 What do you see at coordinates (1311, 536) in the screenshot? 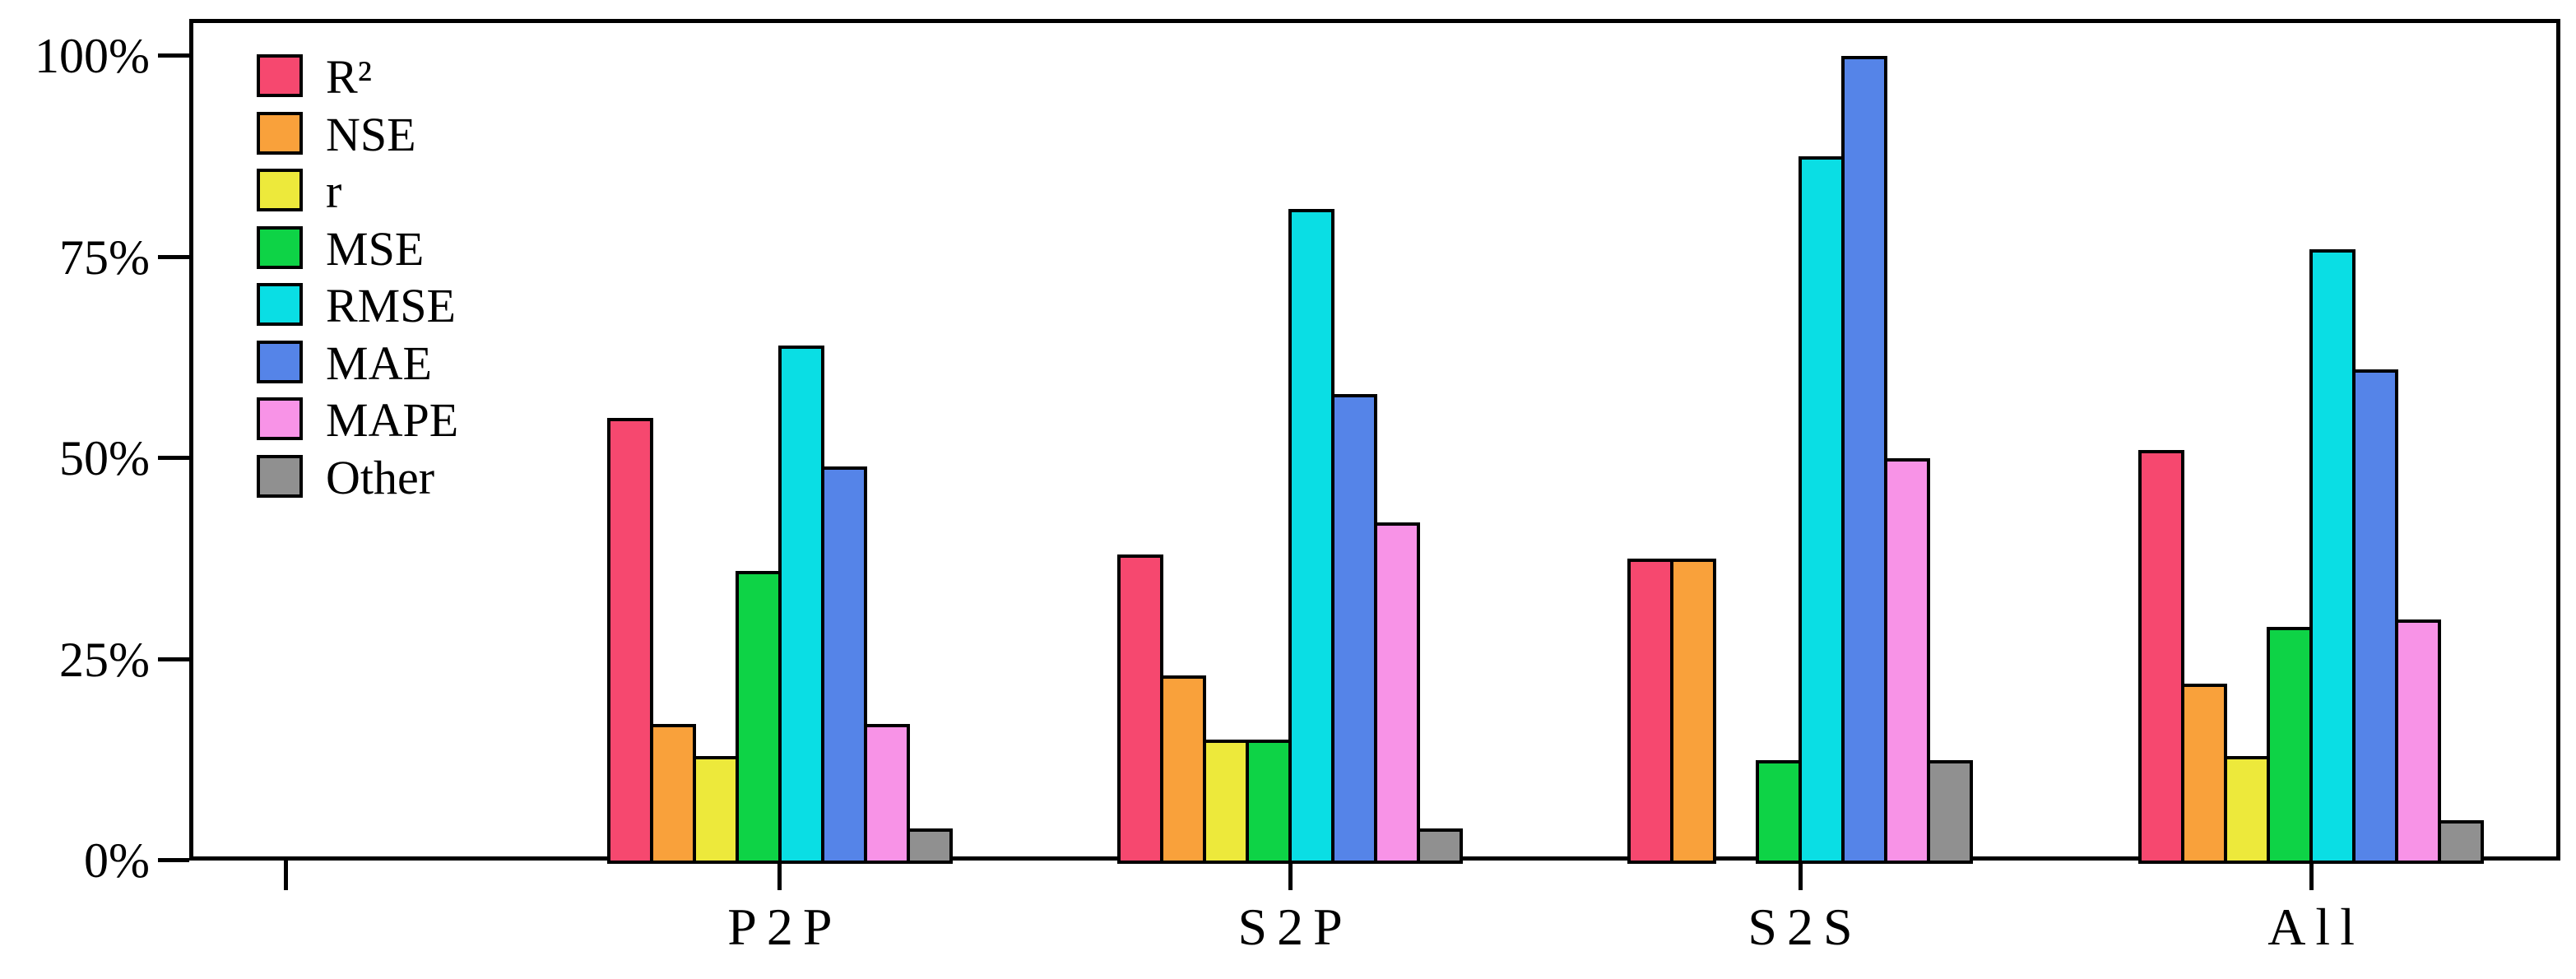
I see `bar-rmse-s2p` at bounding box center [1311, 536].